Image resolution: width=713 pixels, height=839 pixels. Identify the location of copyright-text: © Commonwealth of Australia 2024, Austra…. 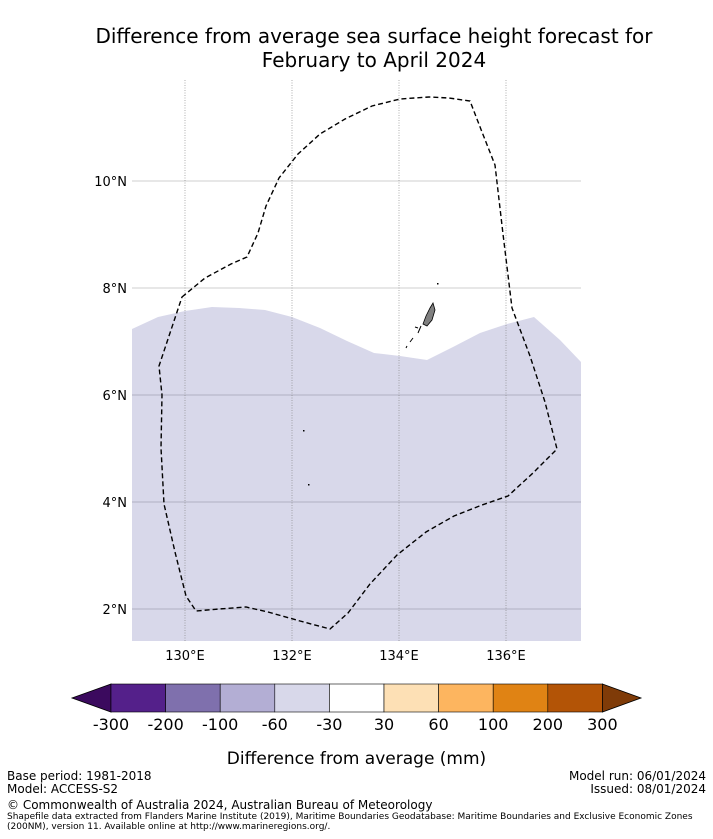
(220, 805).